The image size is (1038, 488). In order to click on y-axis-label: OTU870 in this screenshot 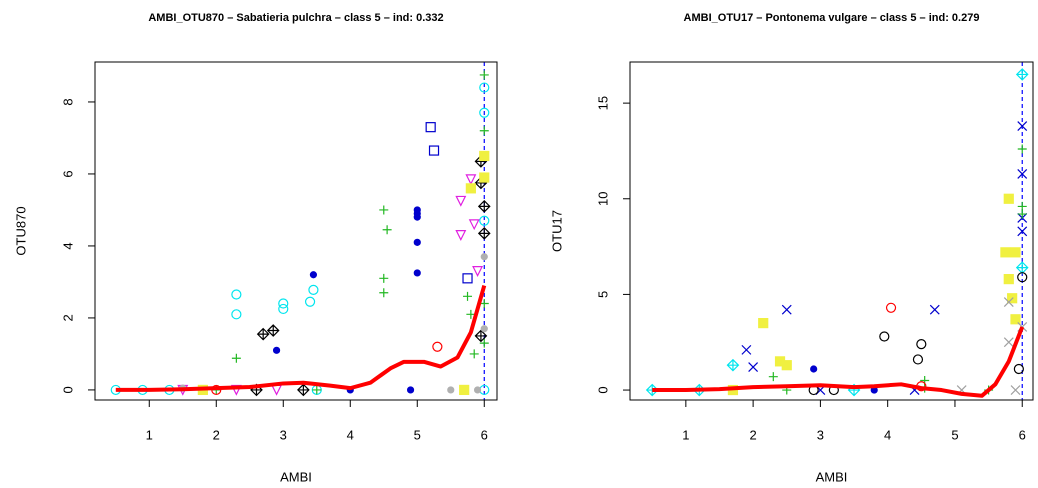, I will do `click(20, 230)`.